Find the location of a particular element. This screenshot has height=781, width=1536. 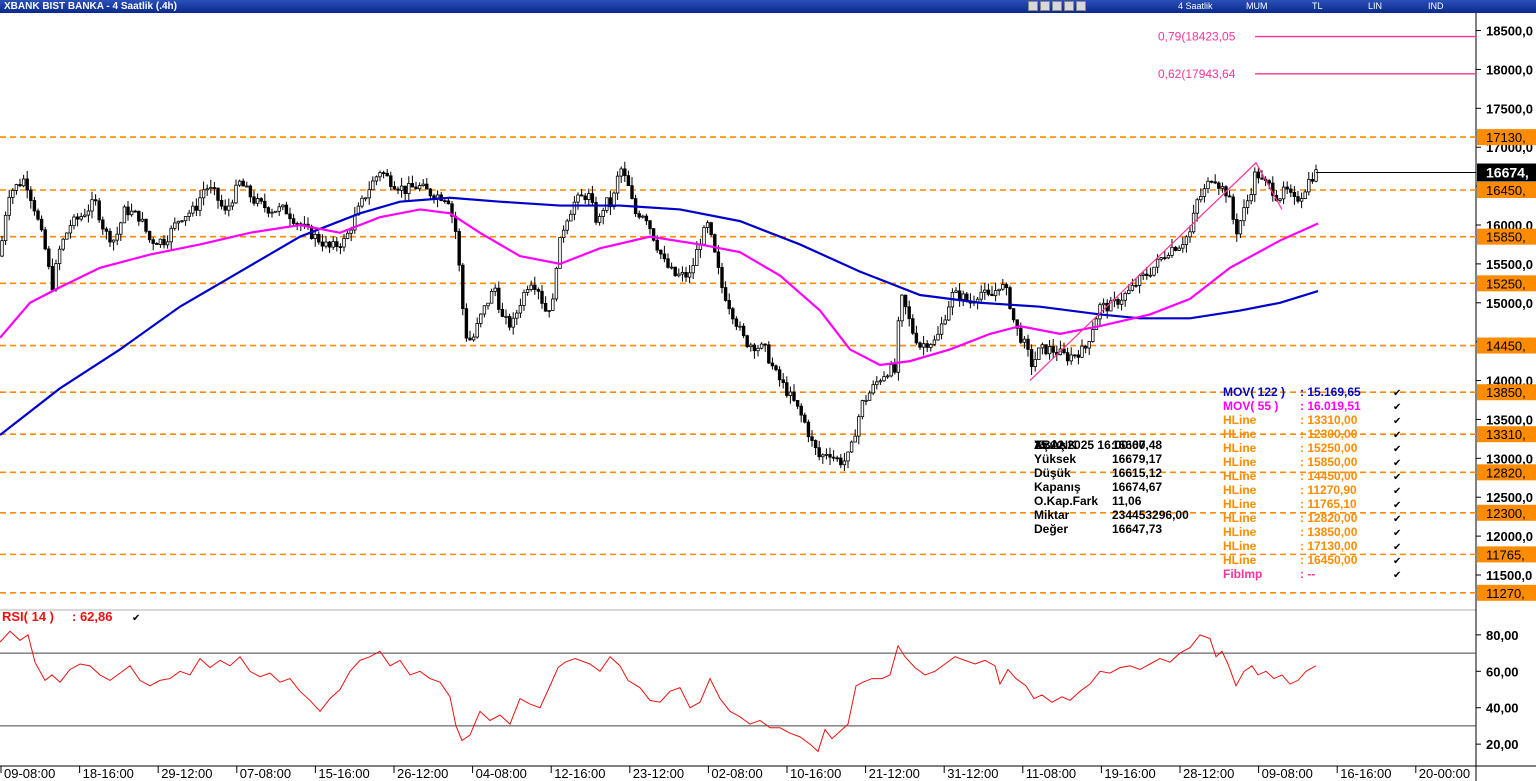

hline-axis-label: 16450, is located at coordinates (1506, 190).